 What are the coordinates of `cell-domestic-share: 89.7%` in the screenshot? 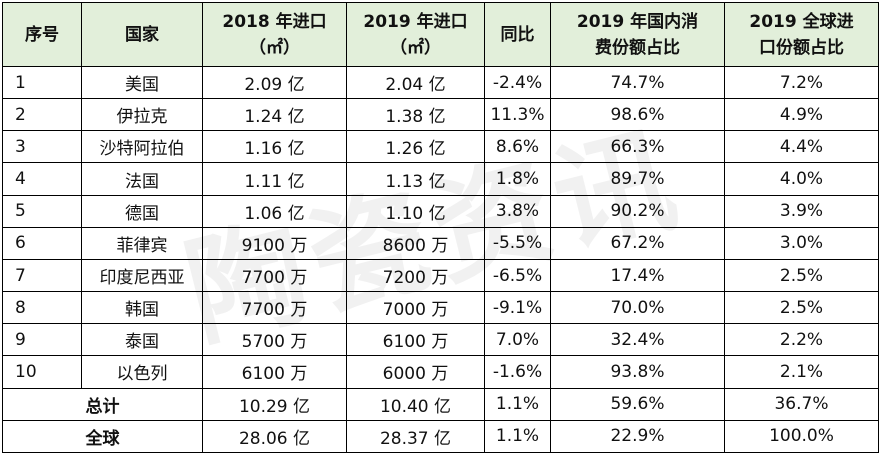 It's located at (637, 179).